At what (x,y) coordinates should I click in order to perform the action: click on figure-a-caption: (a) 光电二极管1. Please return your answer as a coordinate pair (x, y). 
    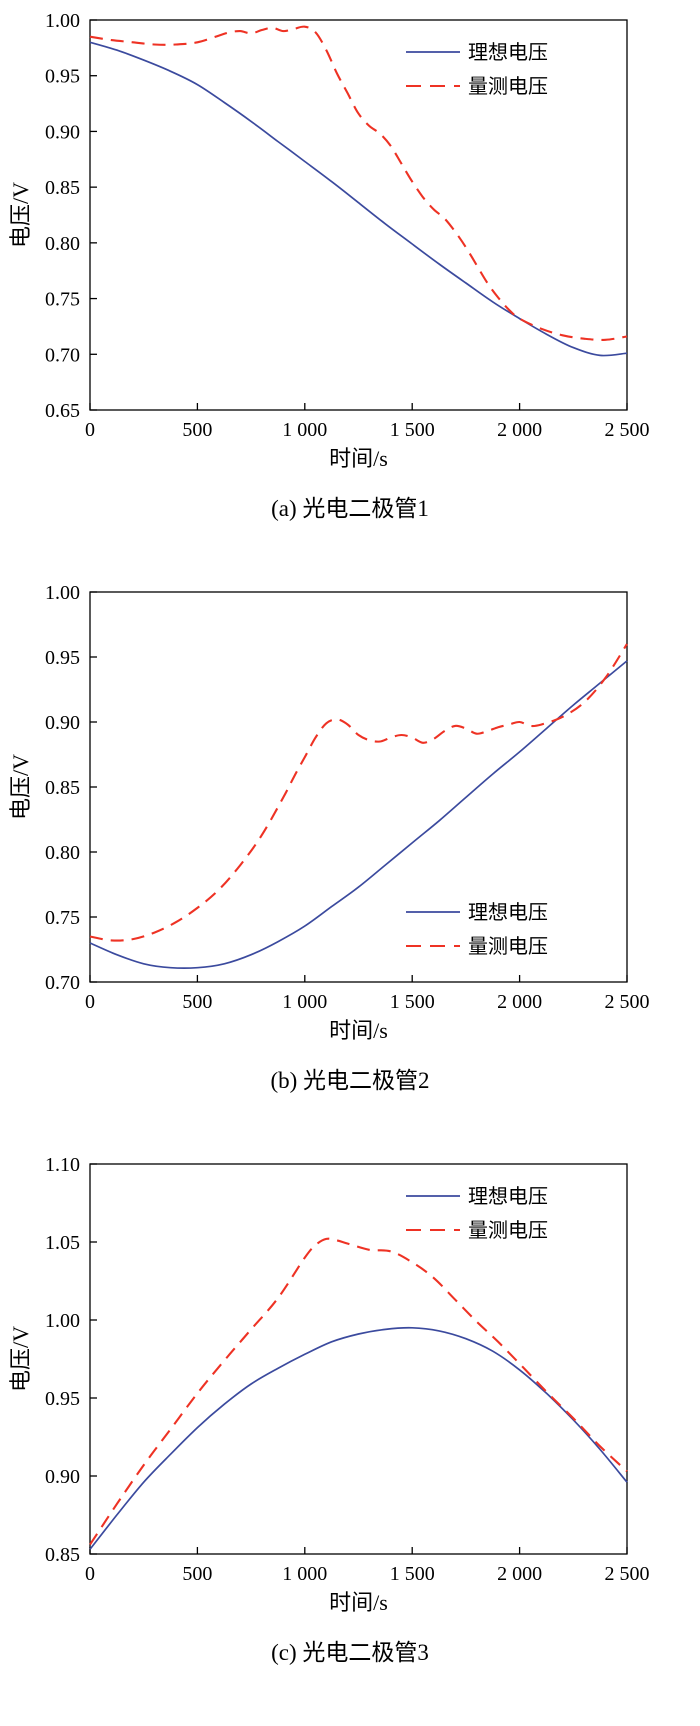
    Looking at the image, I should click on (350, 508).